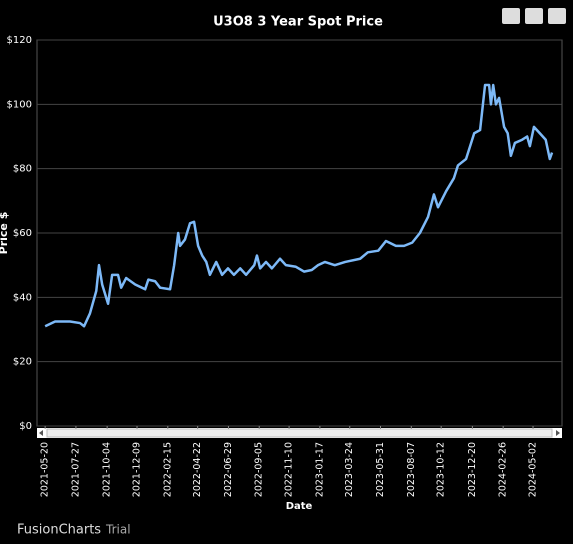 This screenshot has width=573, height=544. Describe the element at coordinates (441, 469) in the screenshot. I see `x-tick-label: 2023-10-12` at that location.